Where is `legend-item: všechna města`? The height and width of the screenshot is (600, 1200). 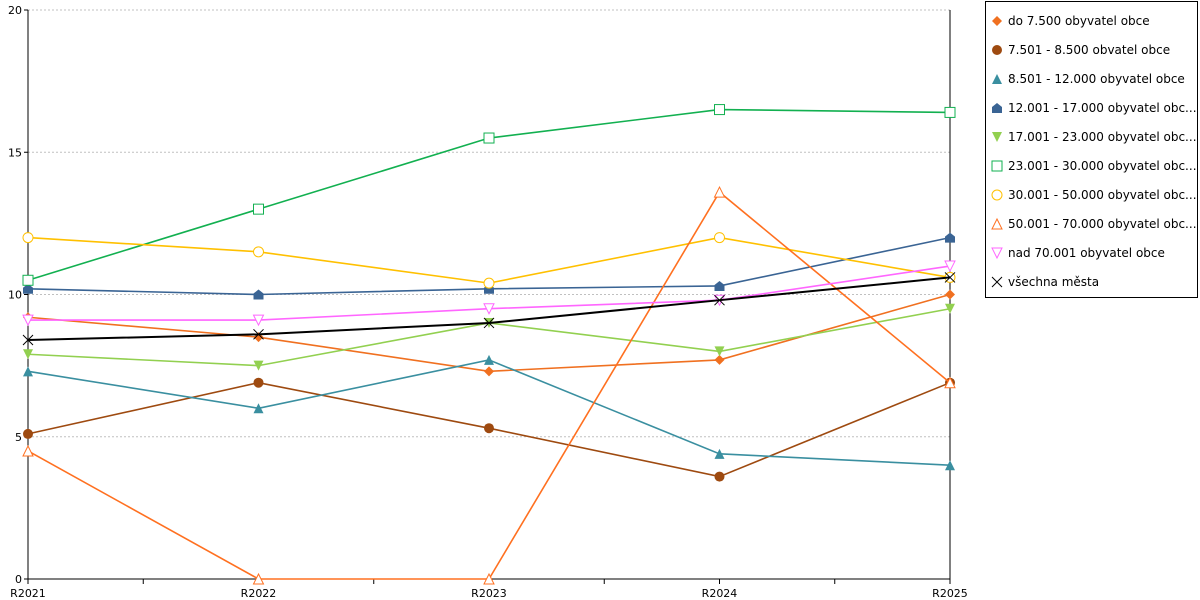 legend-item: všechna města is located at coordinates (1044, 282).